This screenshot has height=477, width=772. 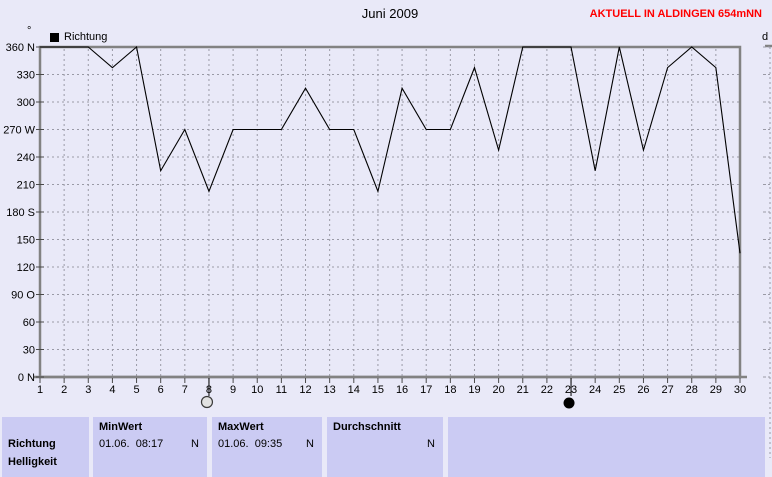 What do you see at coordinates (569, 403) in the screenshot?
I see `new-moon-icon` at bounding box center [569, 403].